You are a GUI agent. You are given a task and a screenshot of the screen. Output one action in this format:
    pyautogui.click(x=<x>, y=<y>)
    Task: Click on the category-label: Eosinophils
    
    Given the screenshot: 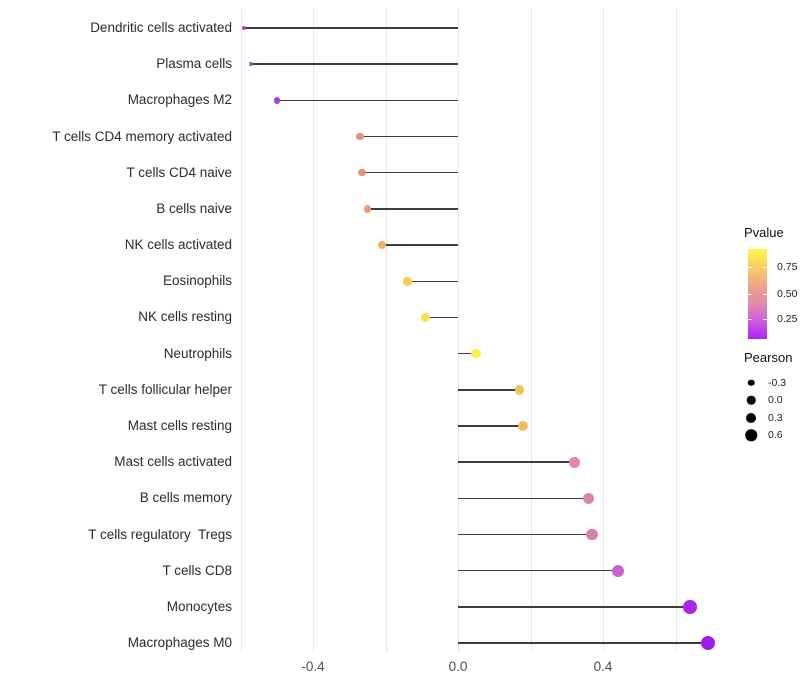 What is the action you would take?
    pyautogui.click(x=197, y=281)
    